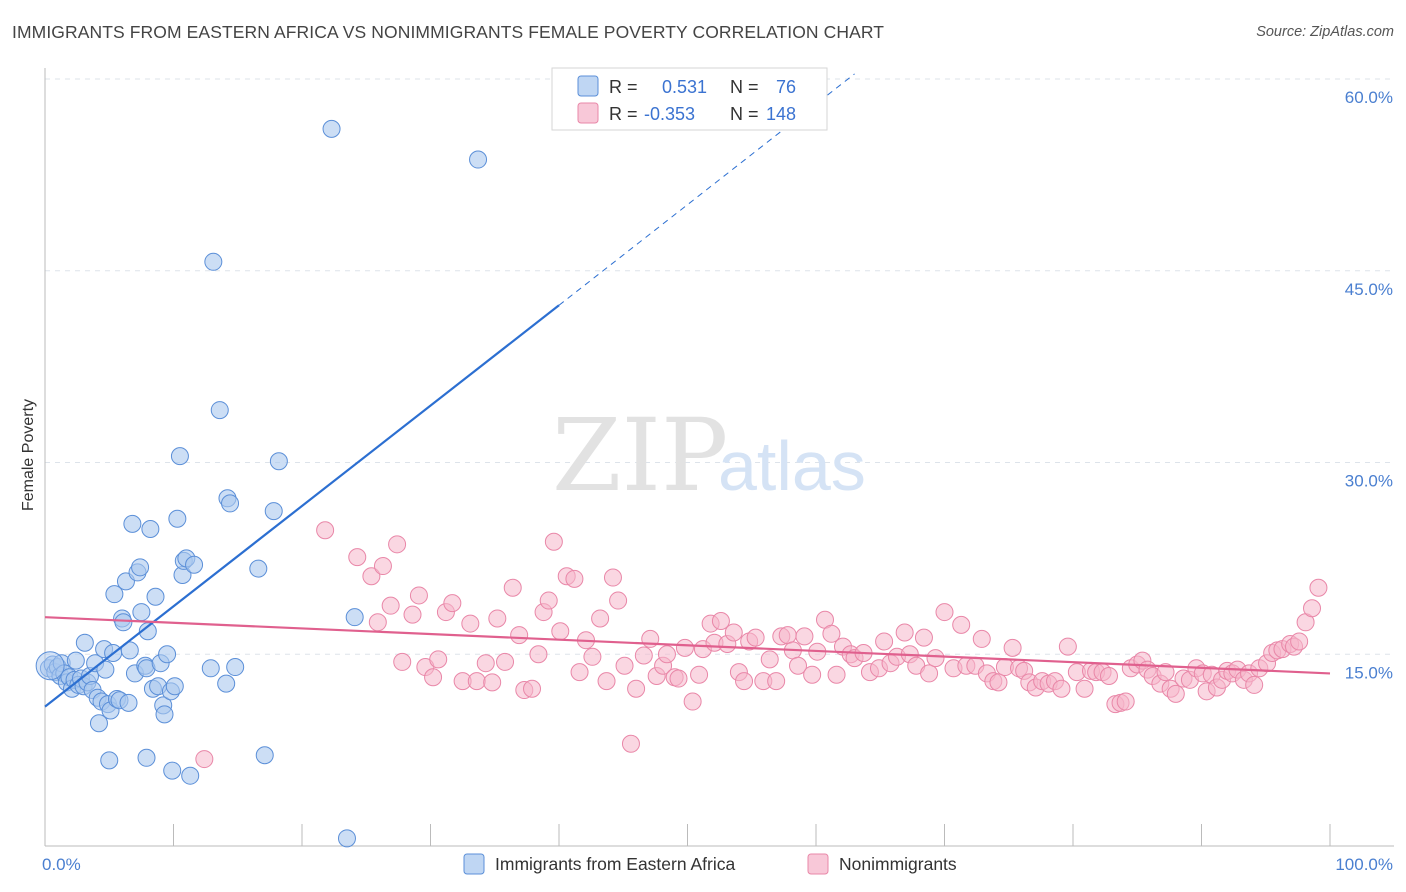 The width and height of the screenshot is (1406, 892). What do you see at coordinates (792, 466) in the screenshot?
I see `watermark-atlas: atlas` at bounding box center [792, 466].